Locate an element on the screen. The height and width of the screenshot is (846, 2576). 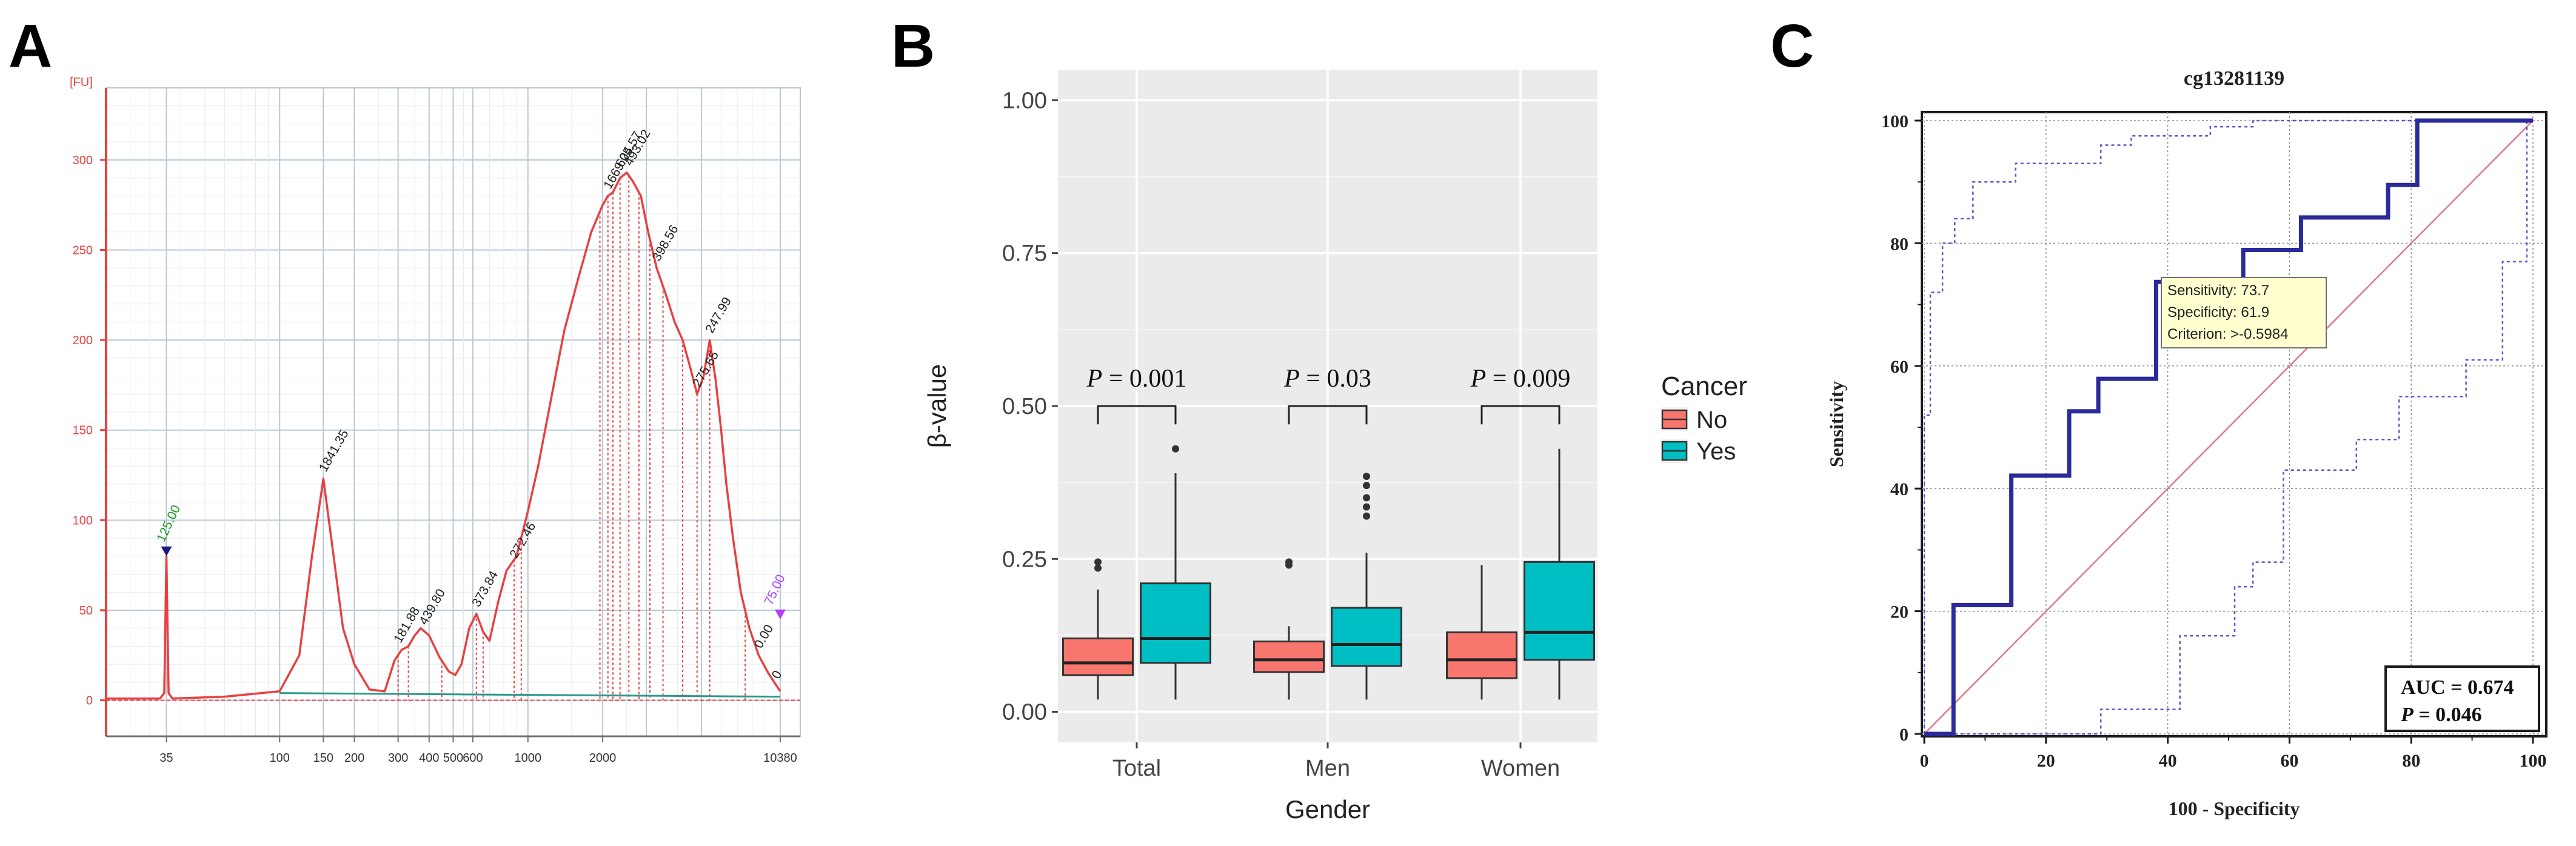
roc-title: cg13281139 is located at coordinates (2234, 78).